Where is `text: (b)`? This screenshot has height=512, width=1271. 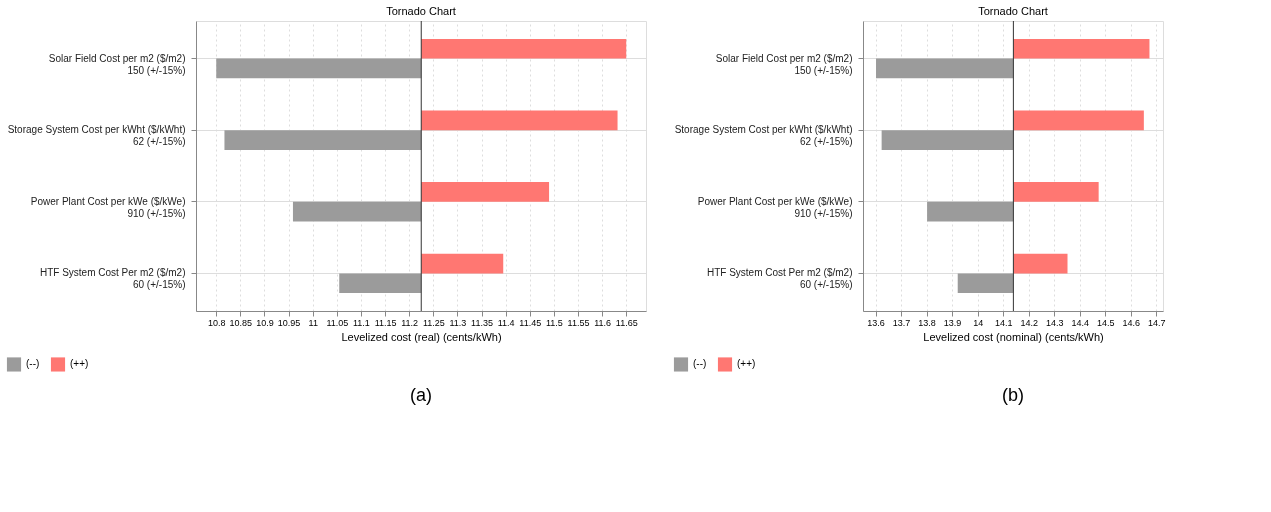
text: (b) is located at coordinates (1013, 395).